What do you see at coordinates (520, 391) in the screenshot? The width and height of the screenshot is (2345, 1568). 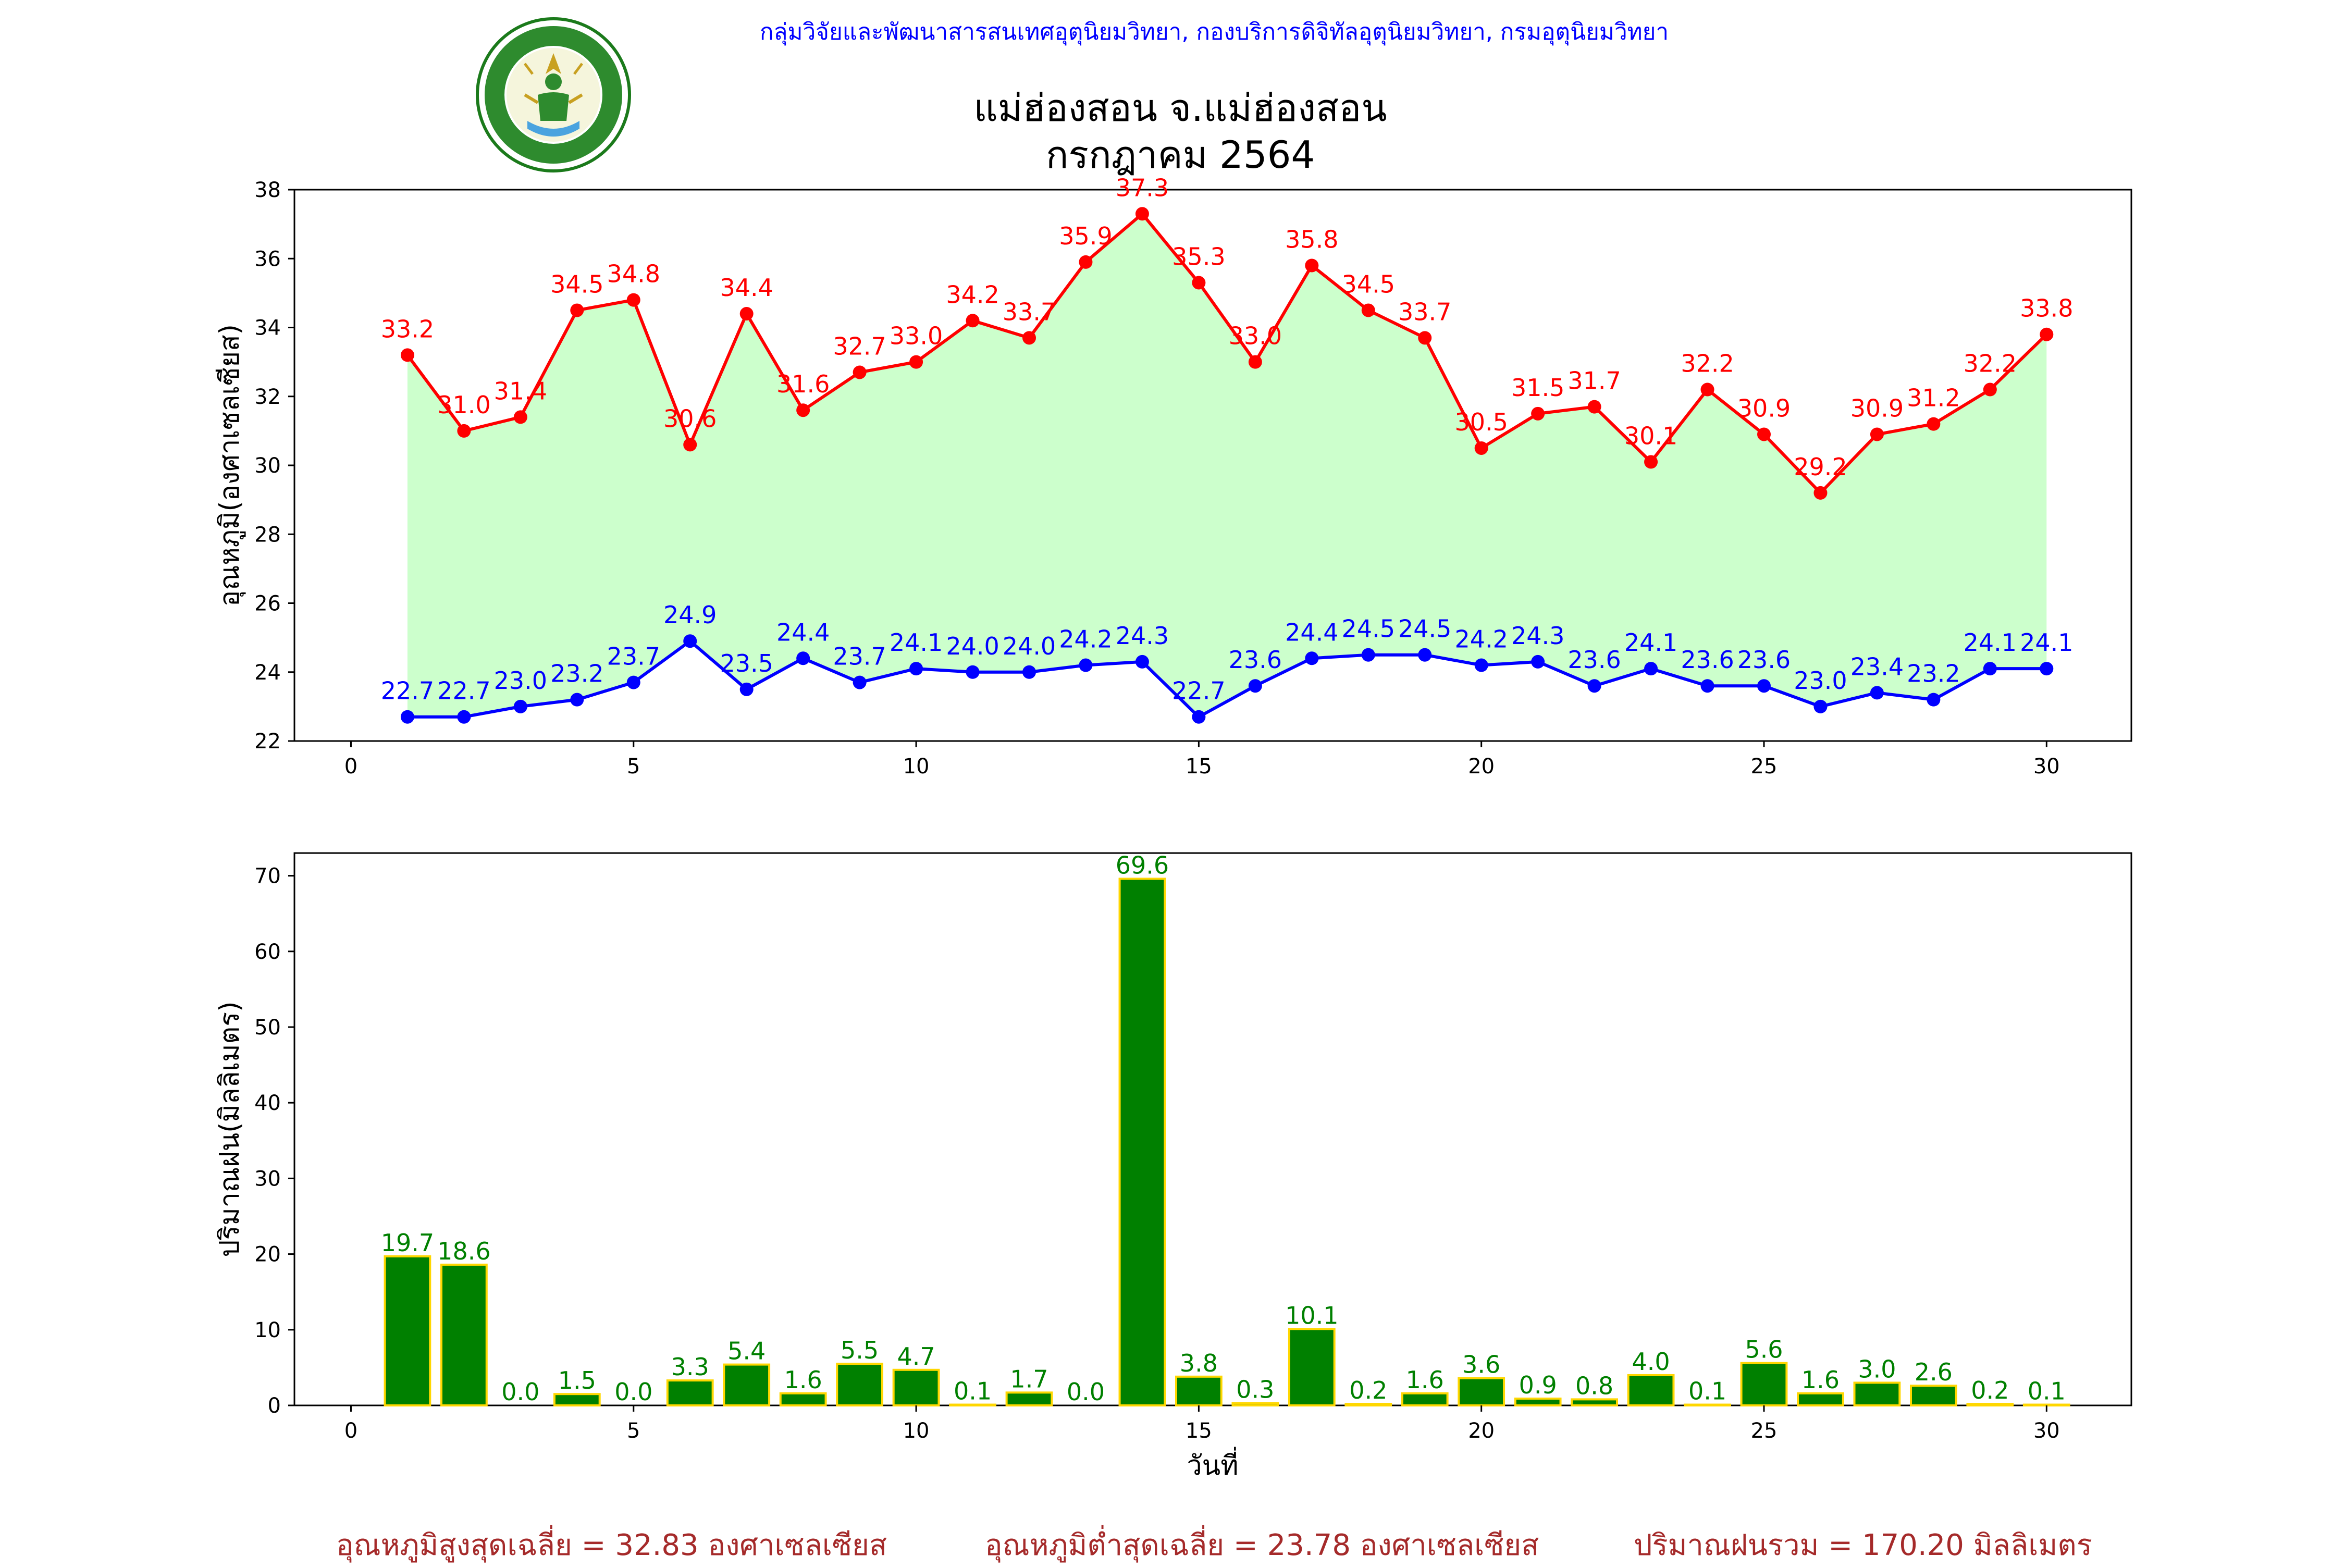 I see `max-temperature-label: 31.4` at bounding box center [520, 391].